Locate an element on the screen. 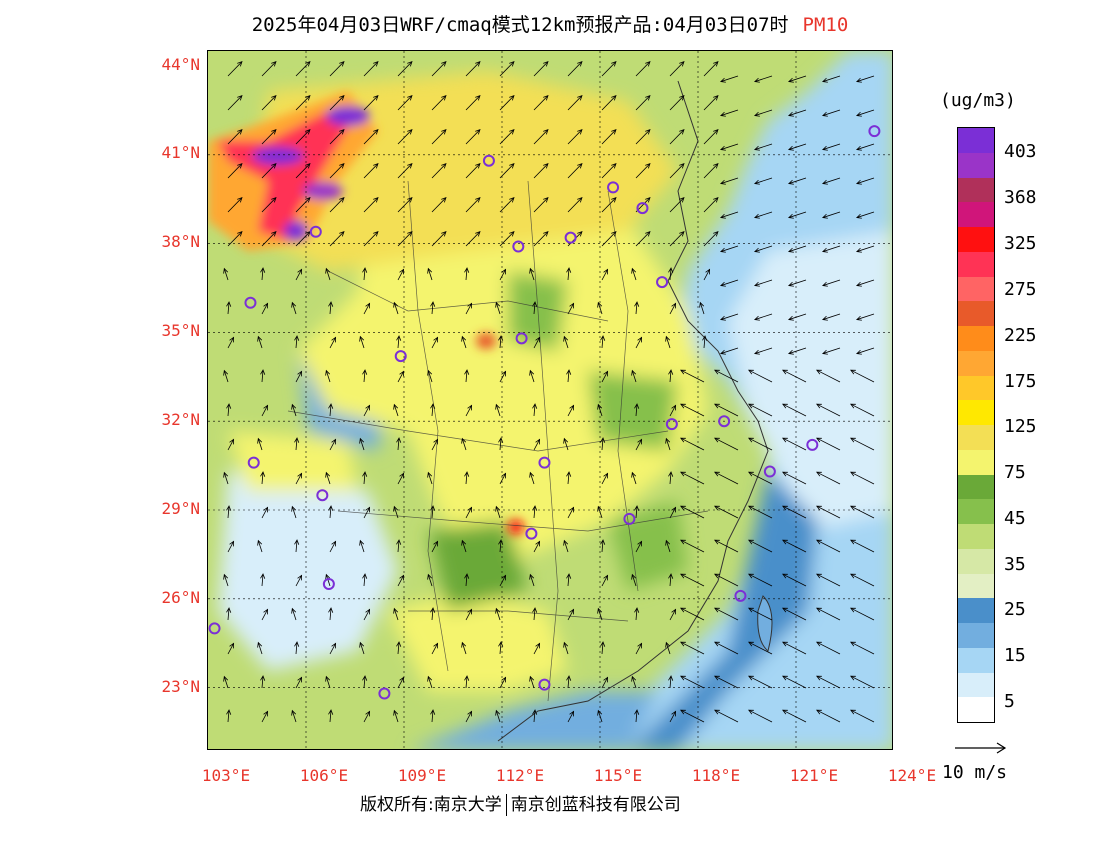 Image resolution: width=1100 pixels, height=850 pixels. coastal-blue is located at coordinates (724, 610).